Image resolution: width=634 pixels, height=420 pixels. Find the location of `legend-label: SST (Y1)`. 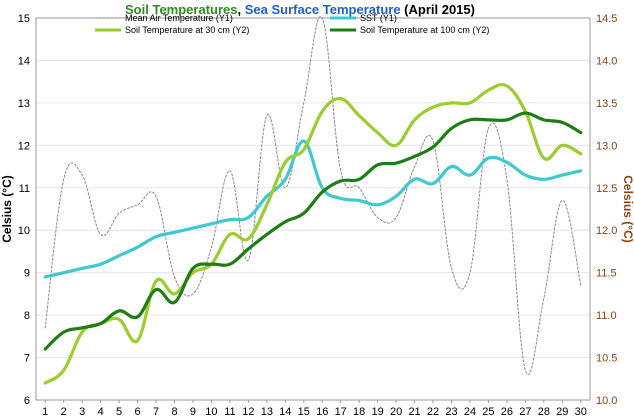

legend-label: SST (Y1) is located at coordinates (378, 18).